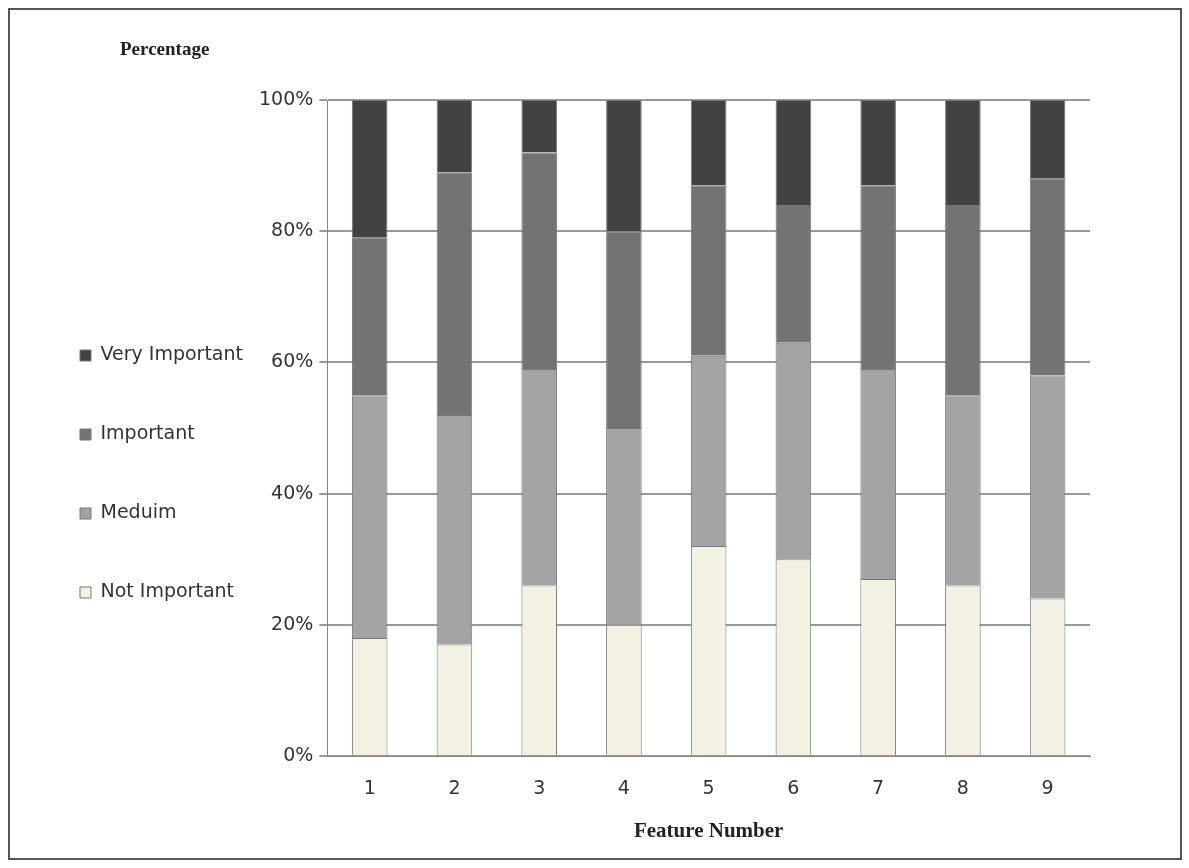  I want to click on legend-label: Meduim, so click(138, 511).